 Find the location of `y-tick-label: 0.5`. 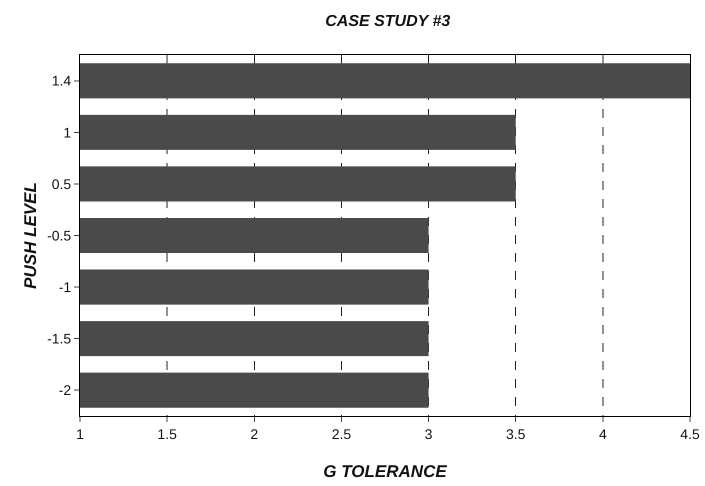

y-tick-label: 0.5 is located at coordinates (62, 184).